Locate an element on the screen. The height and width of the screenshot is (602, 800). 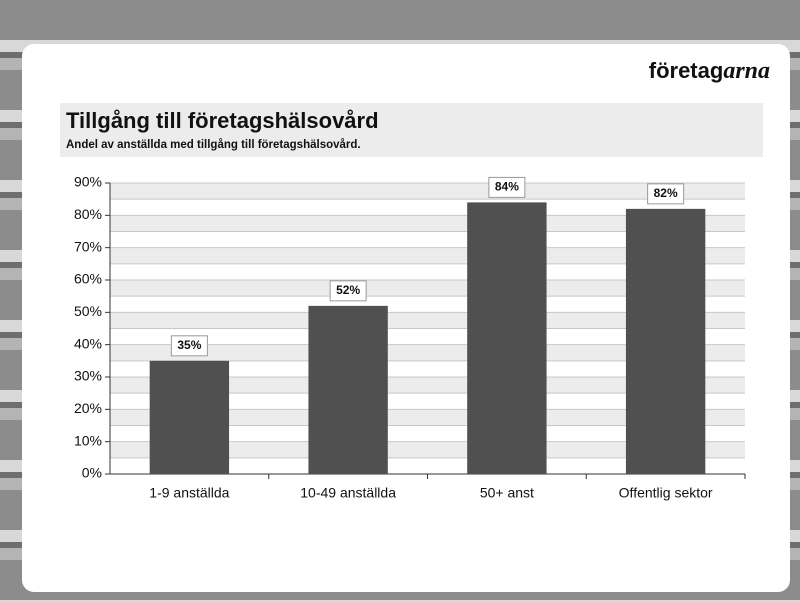
value-label: 52% is located at coordinates (348, 290).